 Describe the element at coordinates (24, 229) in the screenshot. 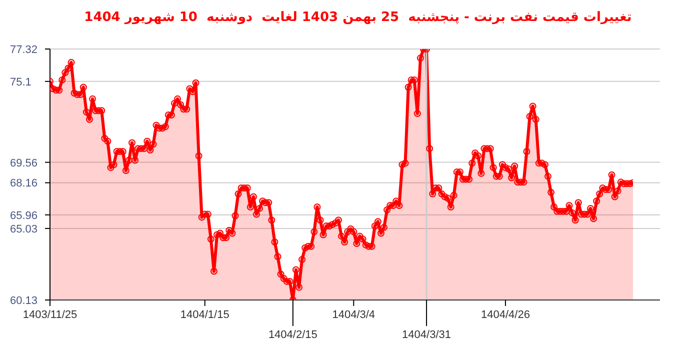

I see `y-tick-label: 65.03` at that location.